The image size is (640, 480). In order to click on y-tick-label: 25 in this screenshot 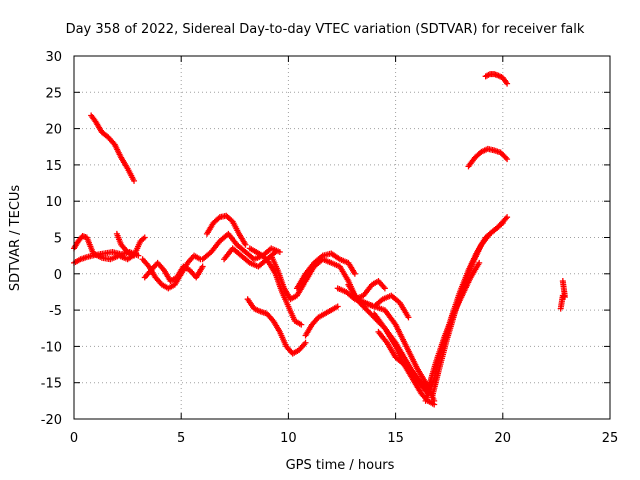, I will do `click(53, 93)`.